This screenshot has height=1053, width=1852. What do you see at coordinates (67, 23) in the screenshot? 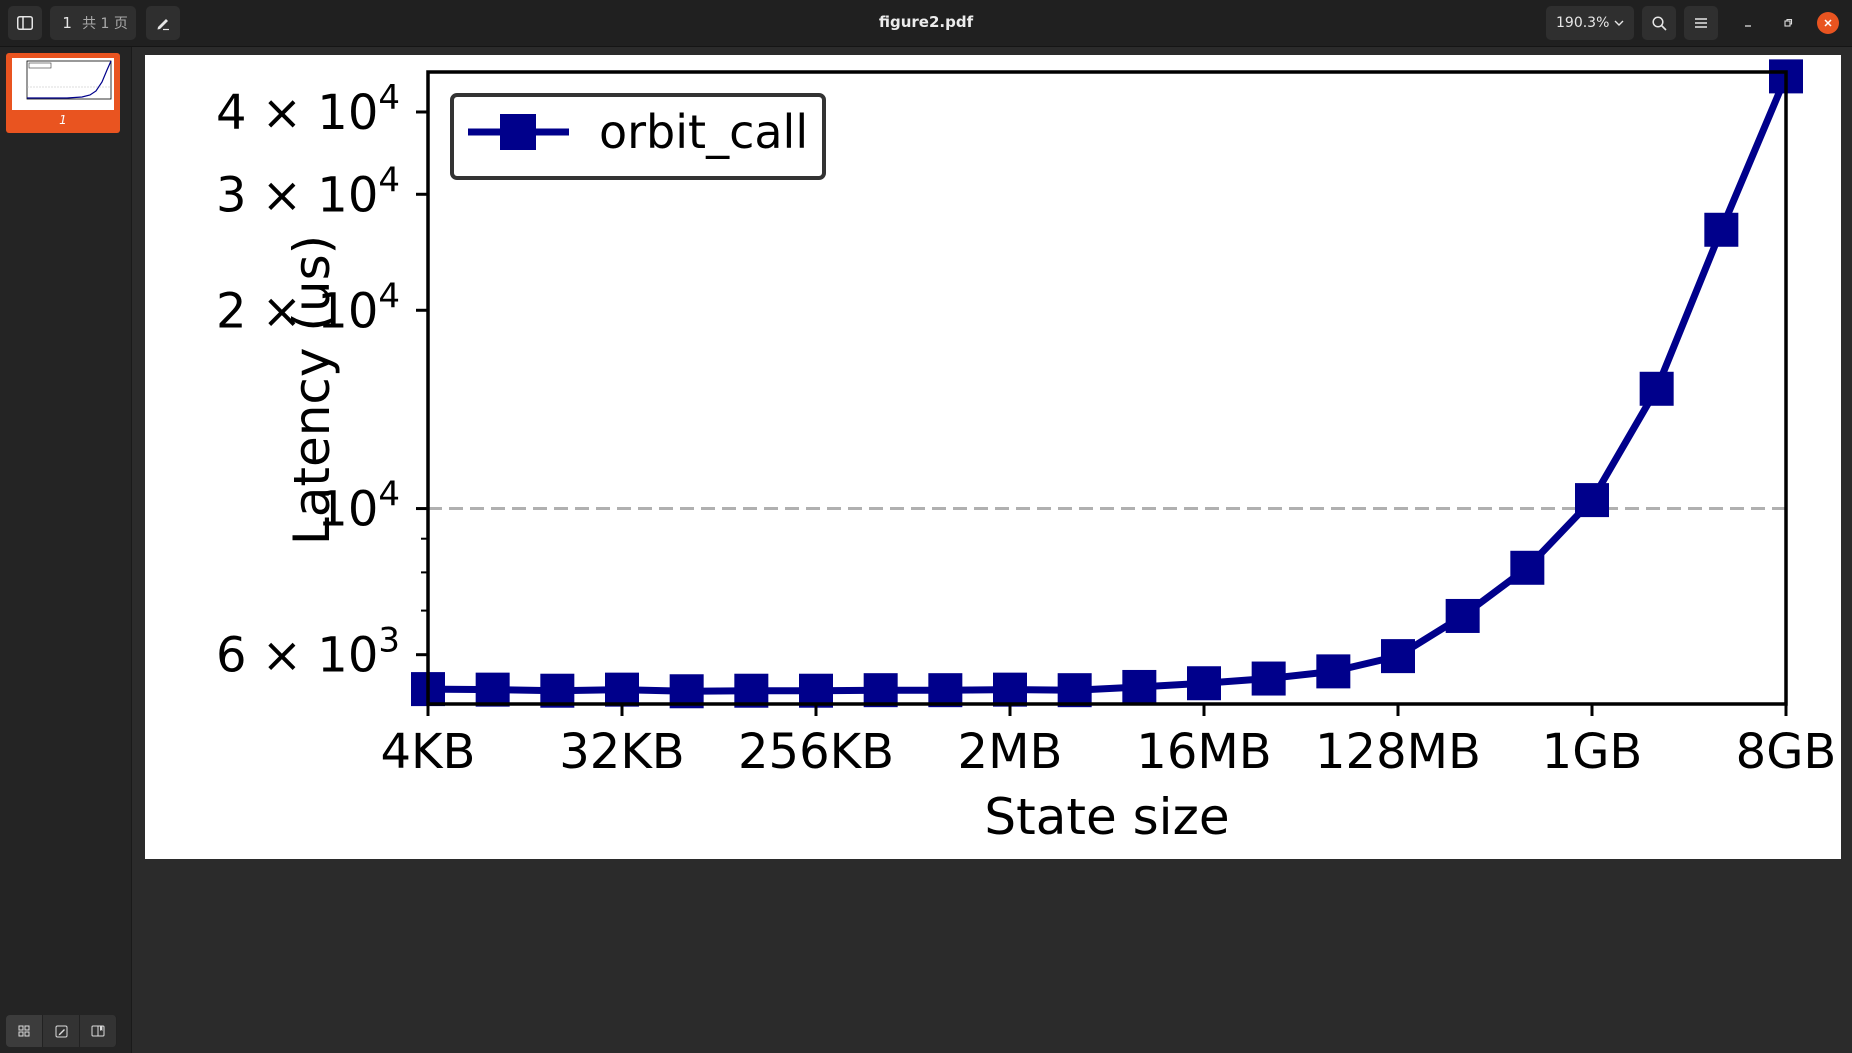
I see `page-number-input: 1` at bounding box center [67, 23].